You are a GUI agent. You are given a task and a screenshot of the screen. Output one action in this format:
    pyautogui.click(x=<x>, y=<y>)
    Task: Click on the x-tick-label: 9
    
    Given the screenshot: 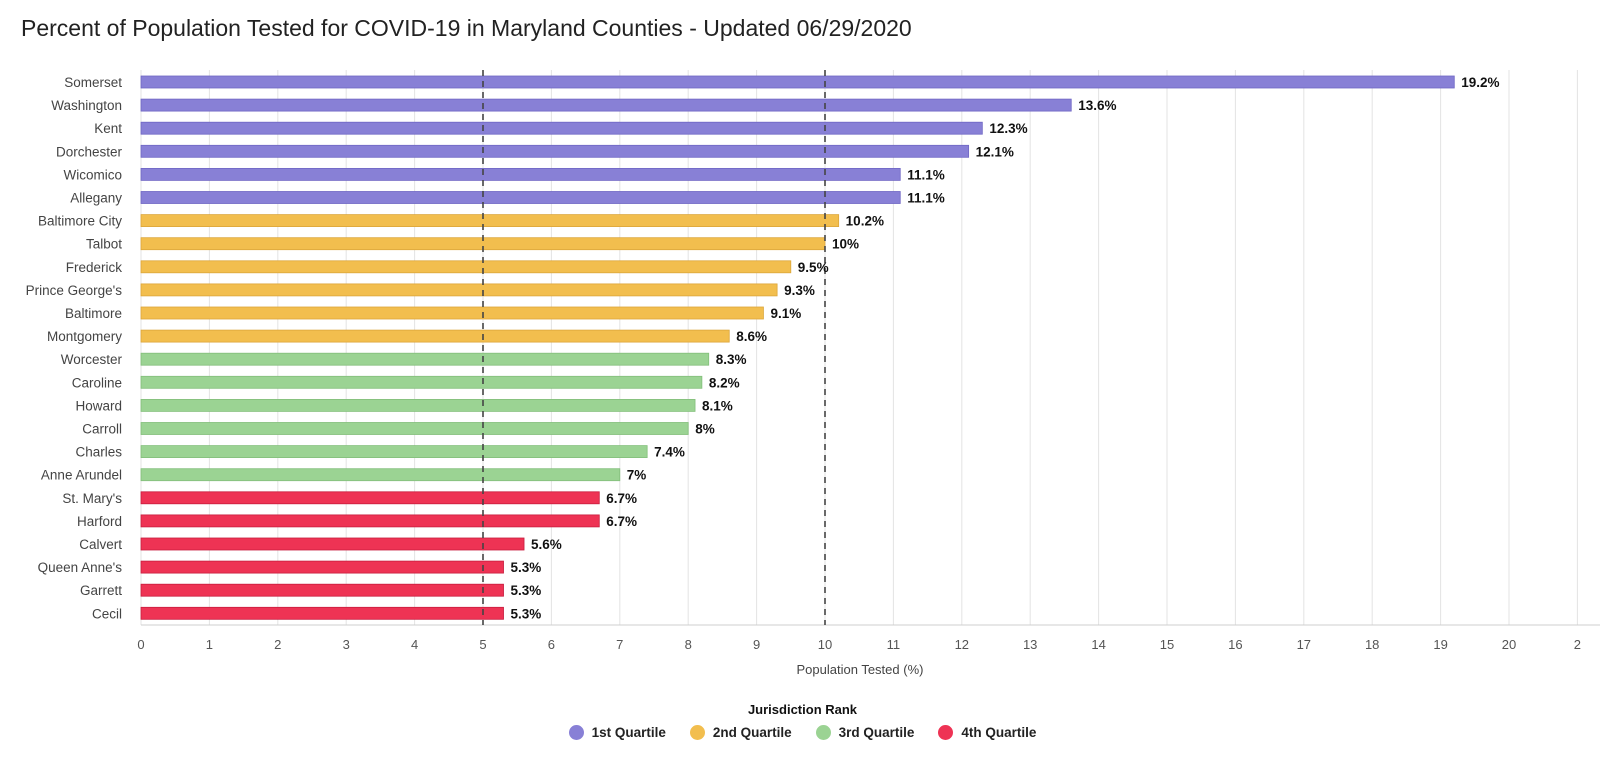 What is the action you would take?
    pyautogui.click(x=756, y=644)
    